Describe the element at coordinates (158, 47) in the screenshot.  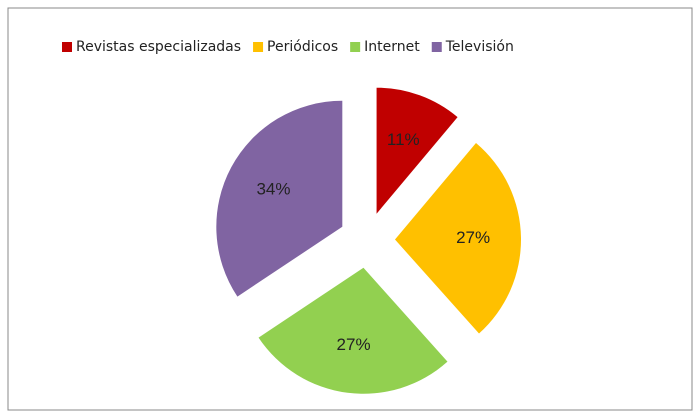
I see `legend-label: Revistas especializadas` at that location.